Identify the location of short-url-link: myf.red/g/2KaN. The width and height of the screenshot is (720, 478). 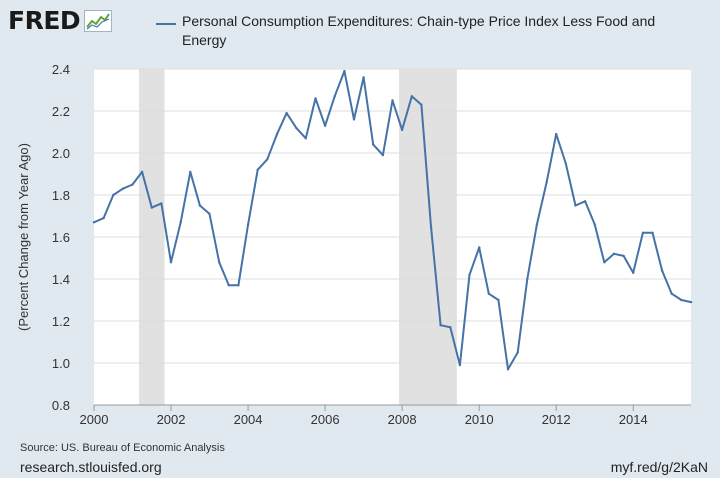
(659, 467).